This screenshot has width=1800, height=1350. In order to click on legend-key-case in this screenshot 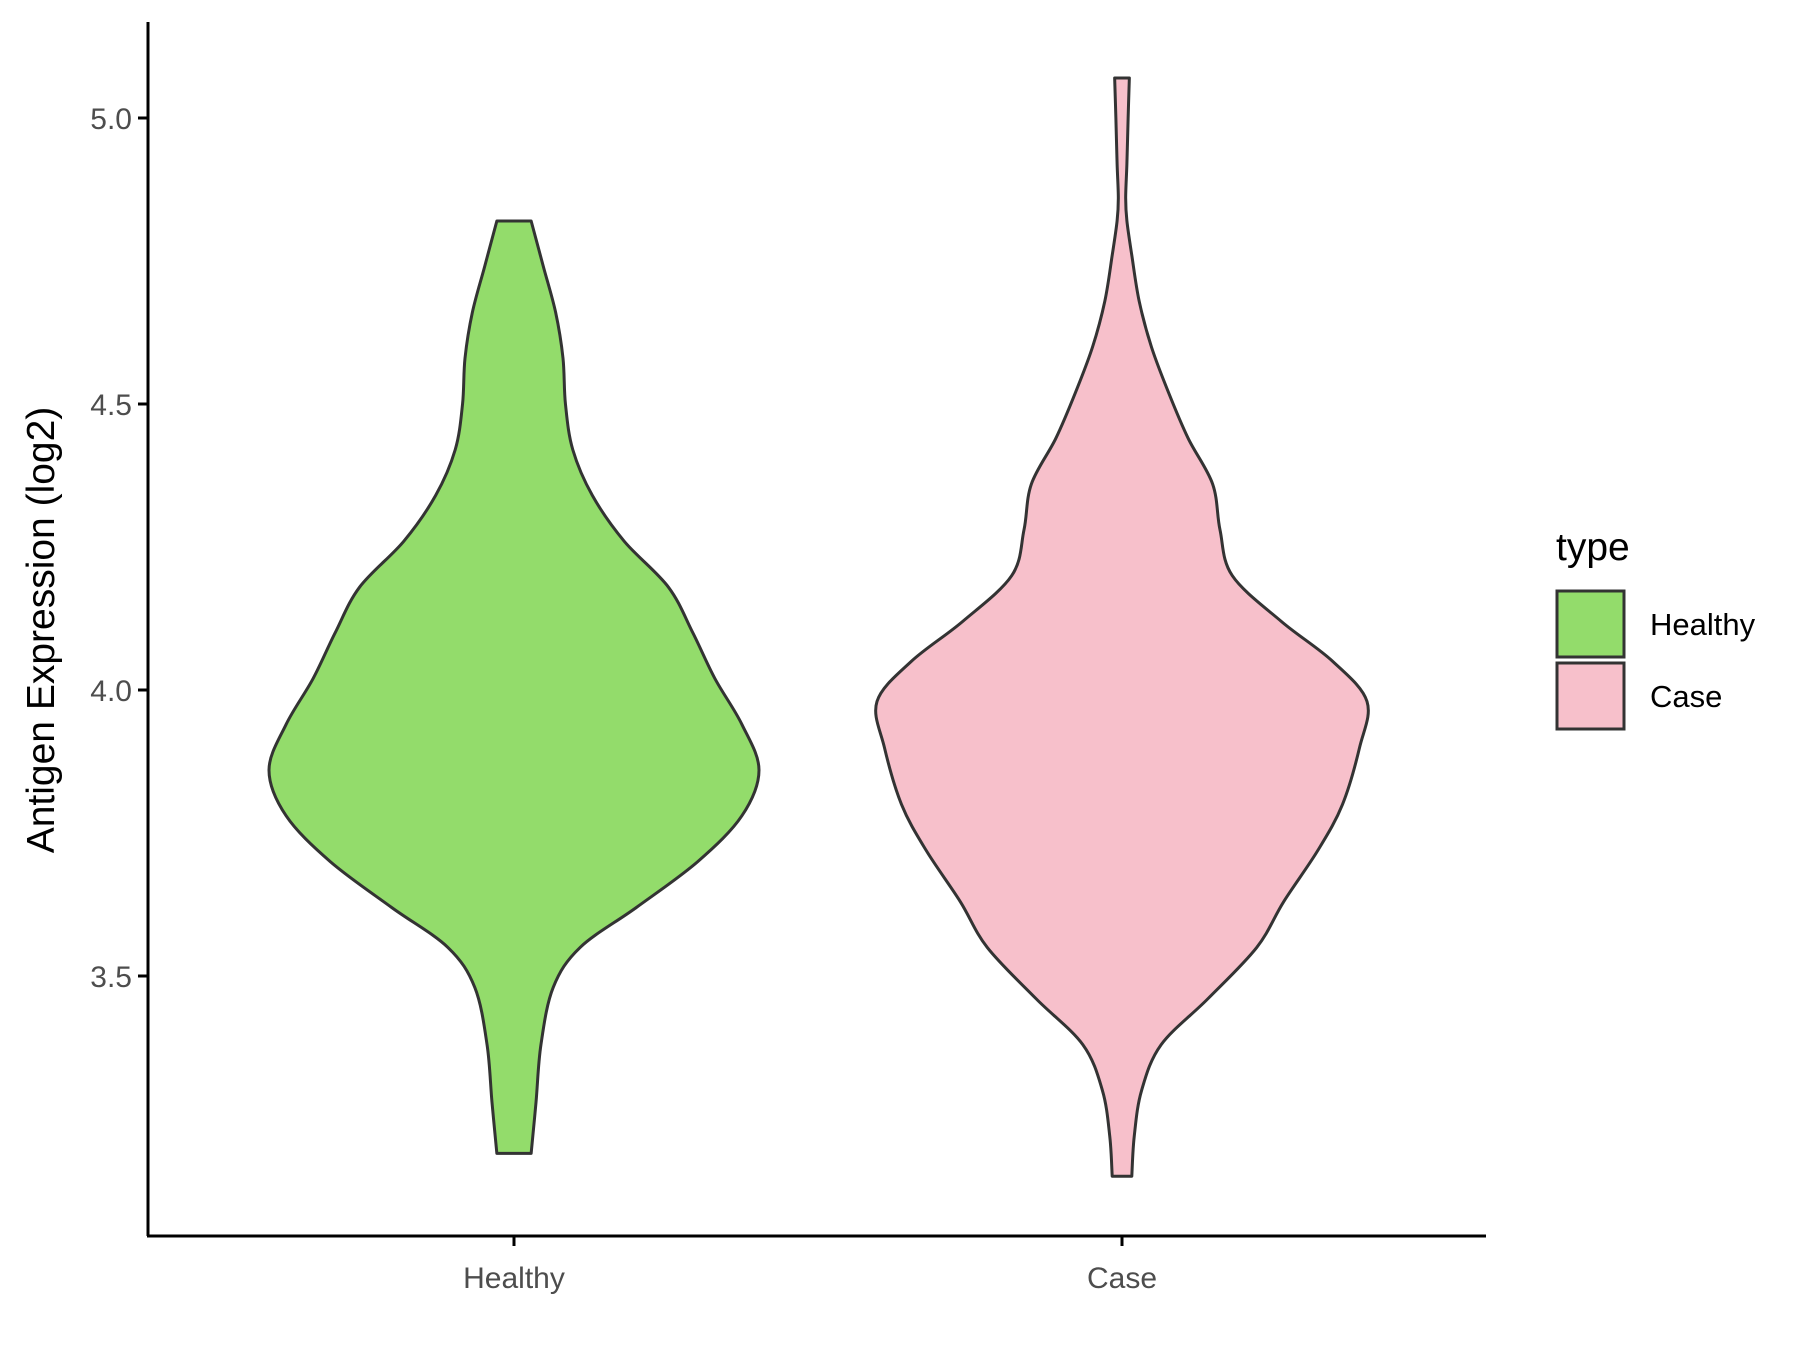, I will do `click(1590, 696)`.